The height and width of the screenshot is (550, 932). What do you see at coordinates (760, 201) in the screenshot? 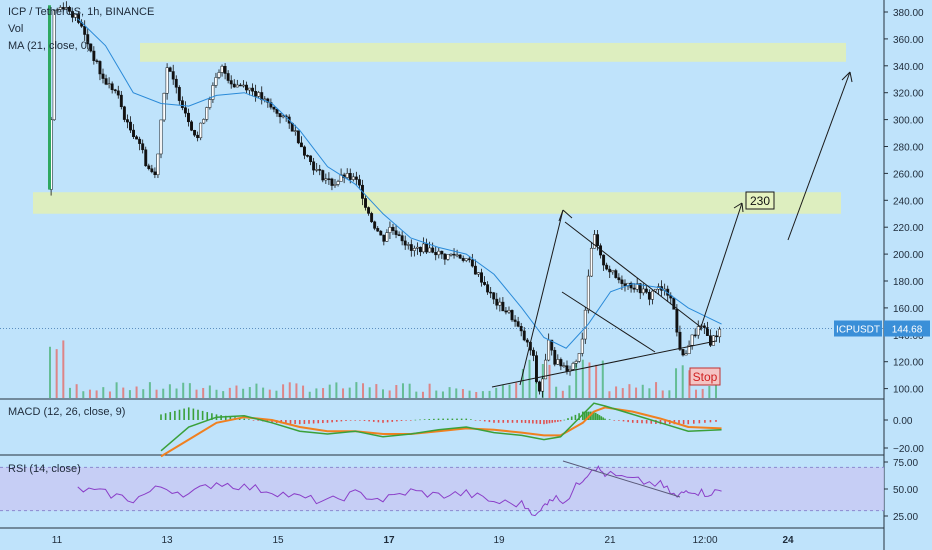
I see `target-label: 230` at bounding box center [760, 201].